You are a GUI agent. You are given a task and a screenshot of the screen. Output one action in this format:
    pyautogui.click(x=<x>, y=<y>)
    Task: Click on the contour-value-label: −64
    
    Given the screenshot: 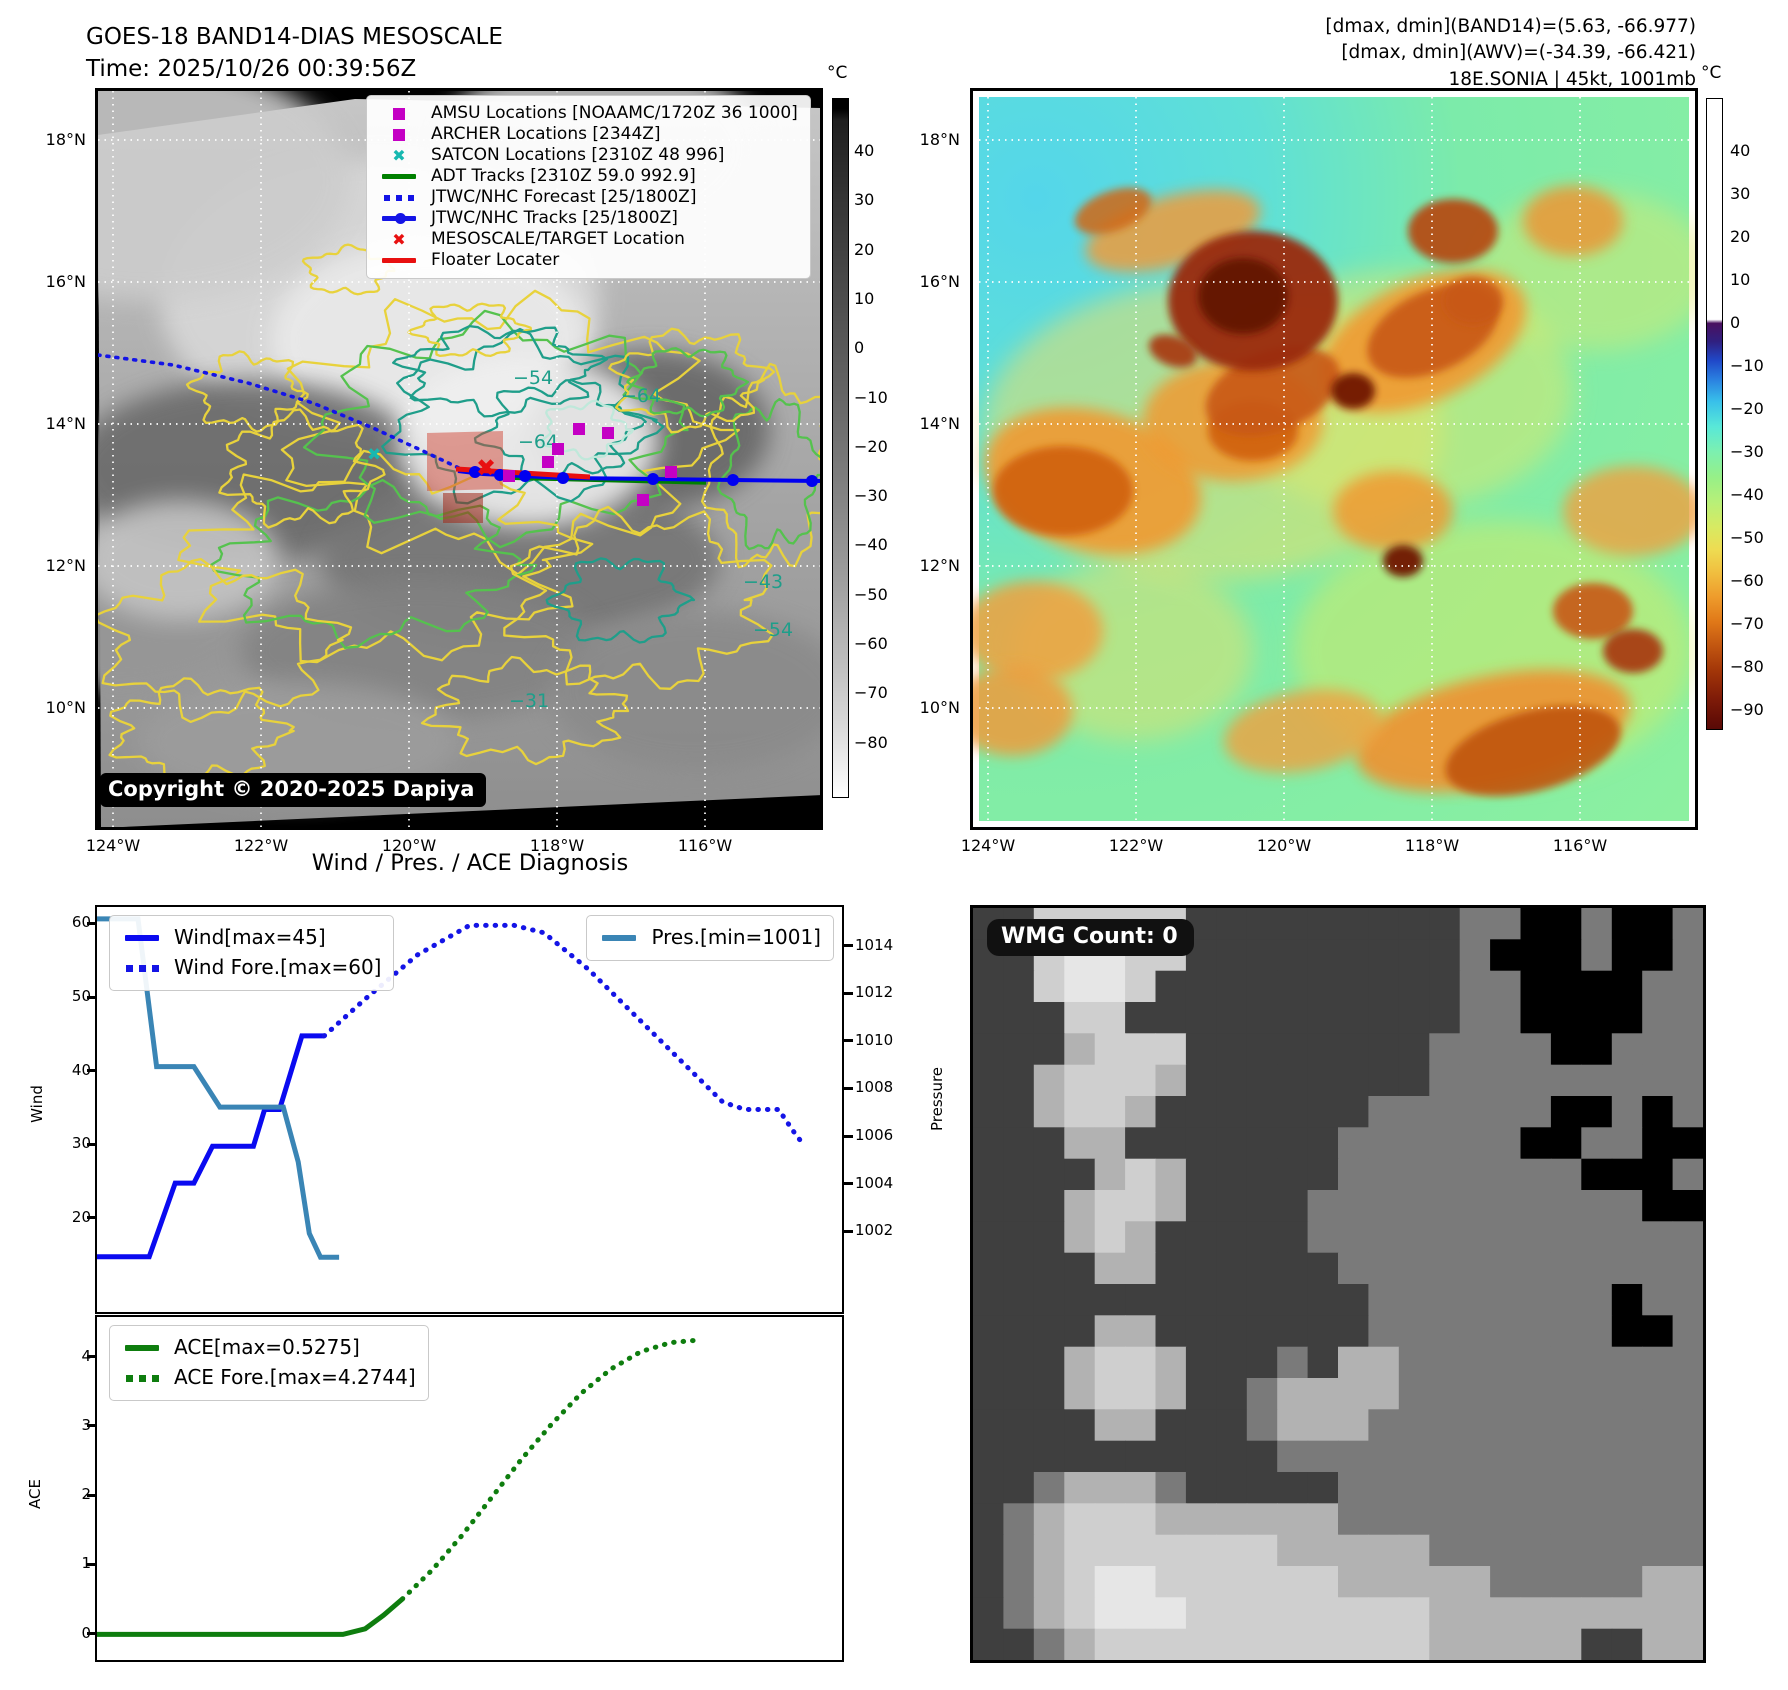 What is the action you would take?
    pyautogui.click(x=538, y=442)
    